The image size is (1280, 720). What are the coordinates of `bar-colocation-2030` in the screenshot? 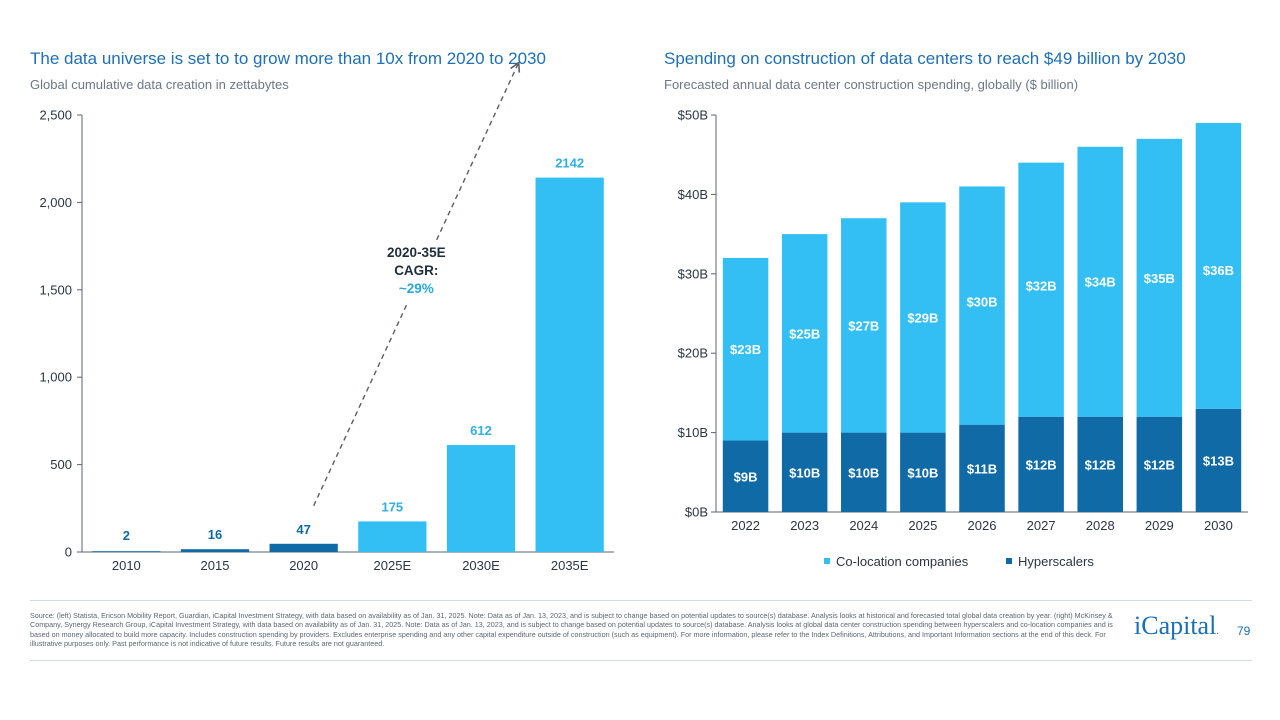 It's located at (1218, 265).